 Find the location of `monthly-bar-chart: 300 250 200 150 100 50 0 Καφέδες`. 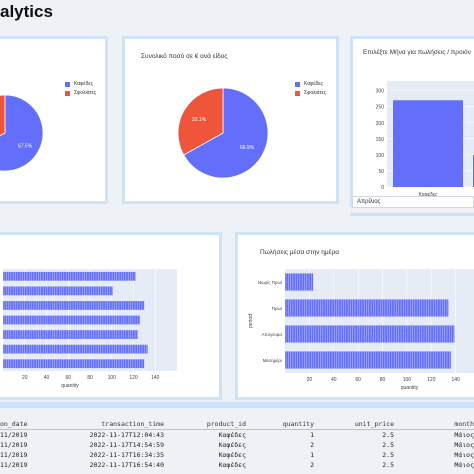

monthly-bar-chart: 300 250 200 150 100 50 0 Καφέδες is located at coordinates (425, 139).